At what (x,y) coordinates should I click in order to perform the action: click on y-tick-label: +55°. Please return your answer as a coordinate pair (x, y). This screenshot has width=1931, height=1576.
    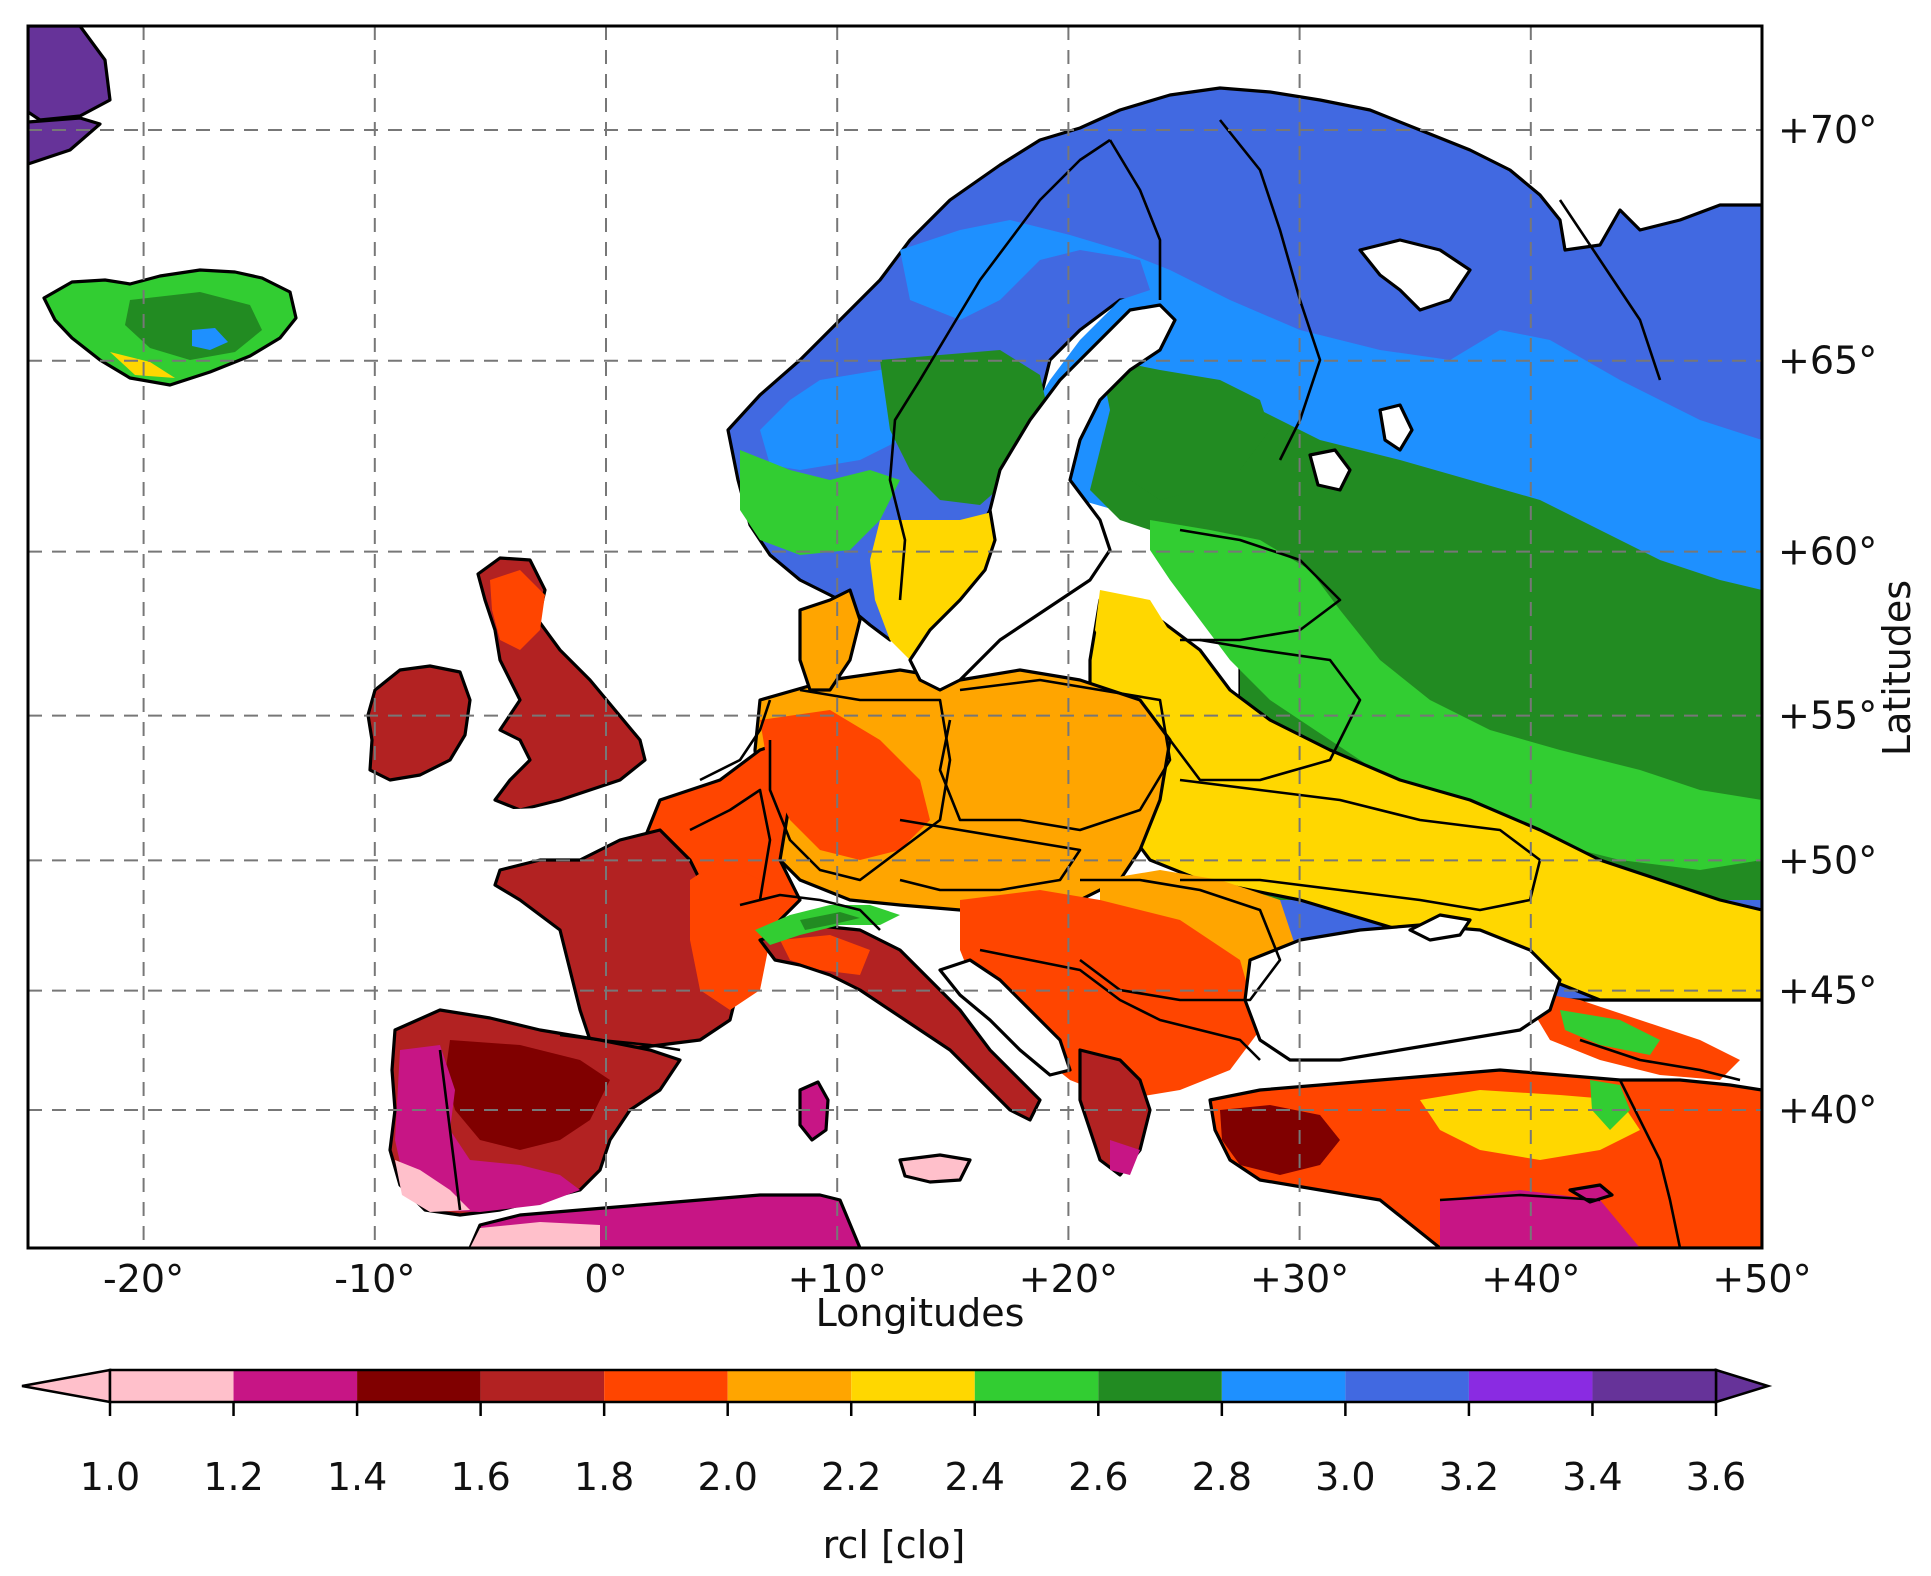
    Looking at the image, I should click on (1827, 716).